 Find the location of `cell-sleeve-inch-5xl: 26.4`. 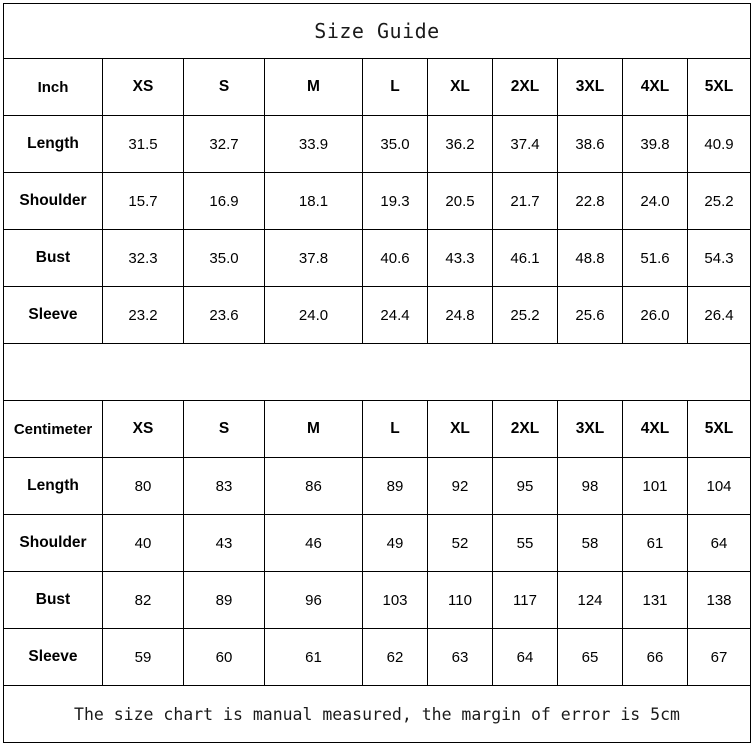

cell-sleeve-inch-5xl: 26.4 is located at coordinates (719, 315).